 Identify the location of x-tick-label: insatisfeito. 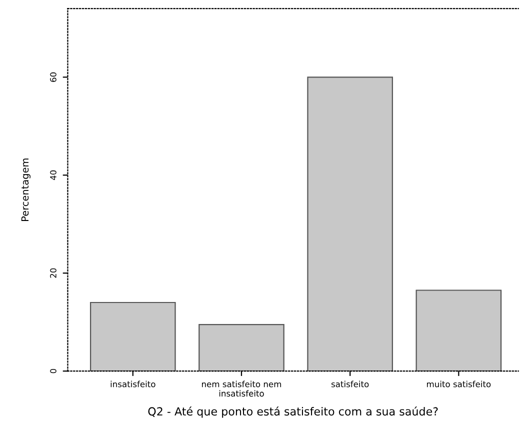
(133, 384).